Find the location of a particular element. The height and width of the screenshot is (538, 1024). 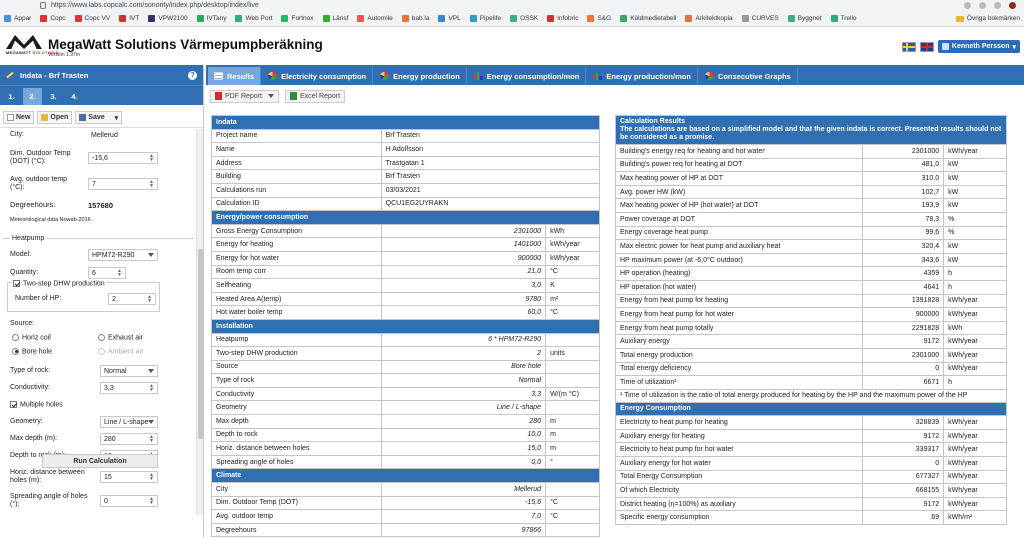

user-icon is located at coordinates (945, 46).